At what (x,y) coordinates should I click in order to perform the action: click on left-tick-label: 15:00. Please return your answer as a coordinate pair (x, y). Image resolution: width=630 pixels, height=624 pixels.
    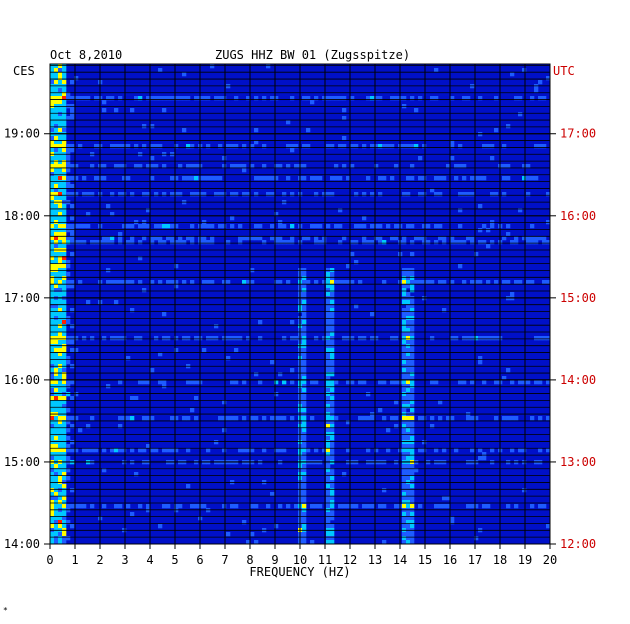
    Looking at the image, I should click on (22, 462).